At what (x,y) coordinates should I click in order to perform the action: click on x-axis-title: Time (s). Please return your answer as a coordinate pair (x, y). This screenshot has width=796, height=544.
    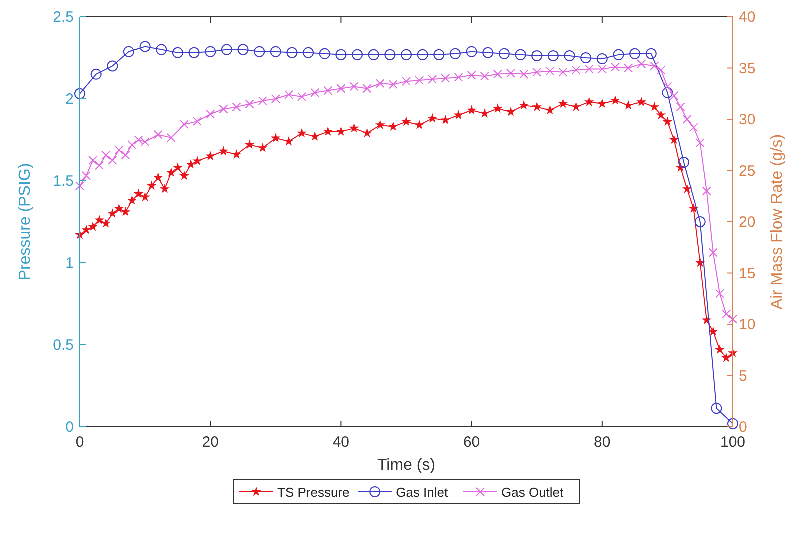
    Looking at the image, I should click on (406, 465).